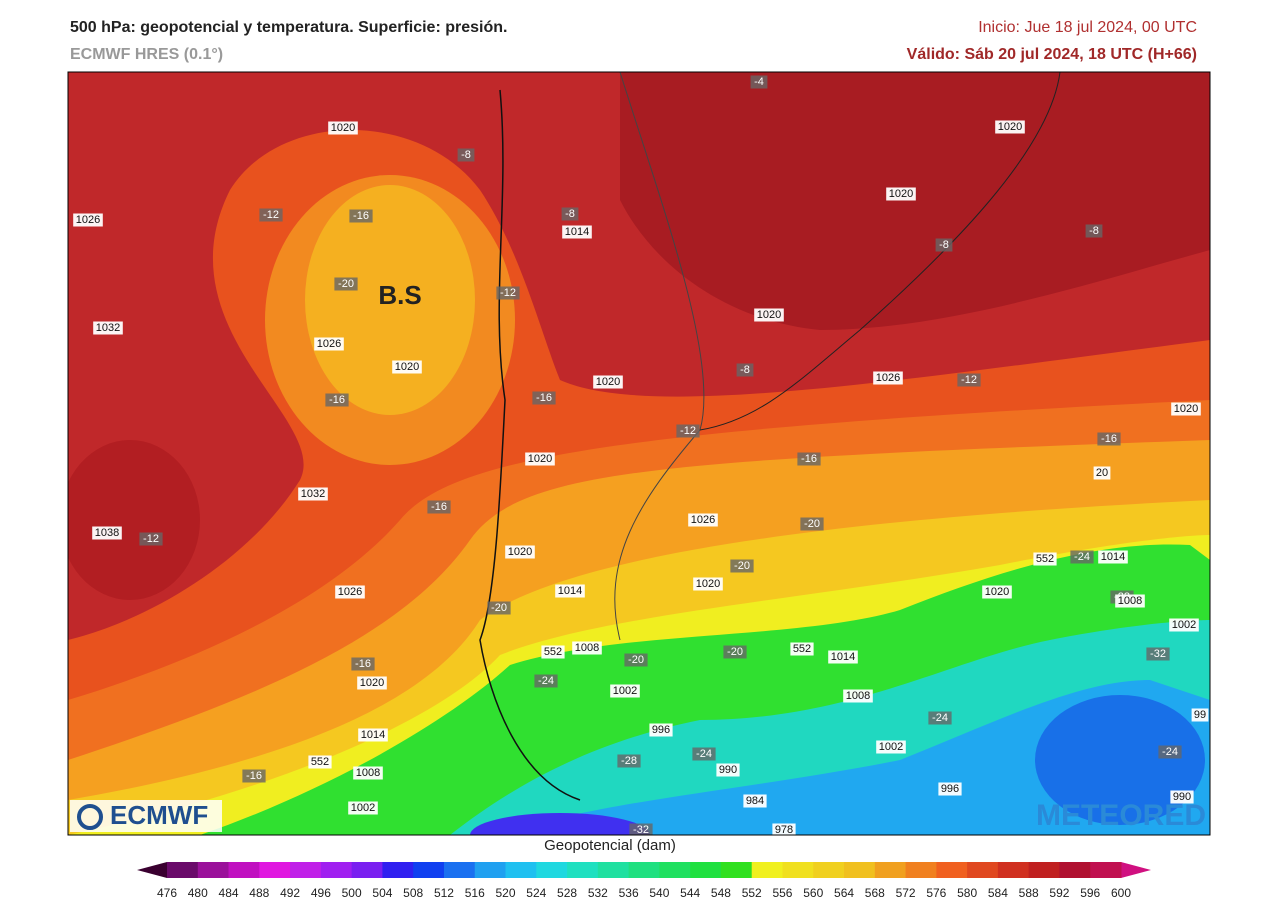  Describe the element at coordinates (413, 893) in the screenshot. I see `colorbar-tick-label: 508` at that location.